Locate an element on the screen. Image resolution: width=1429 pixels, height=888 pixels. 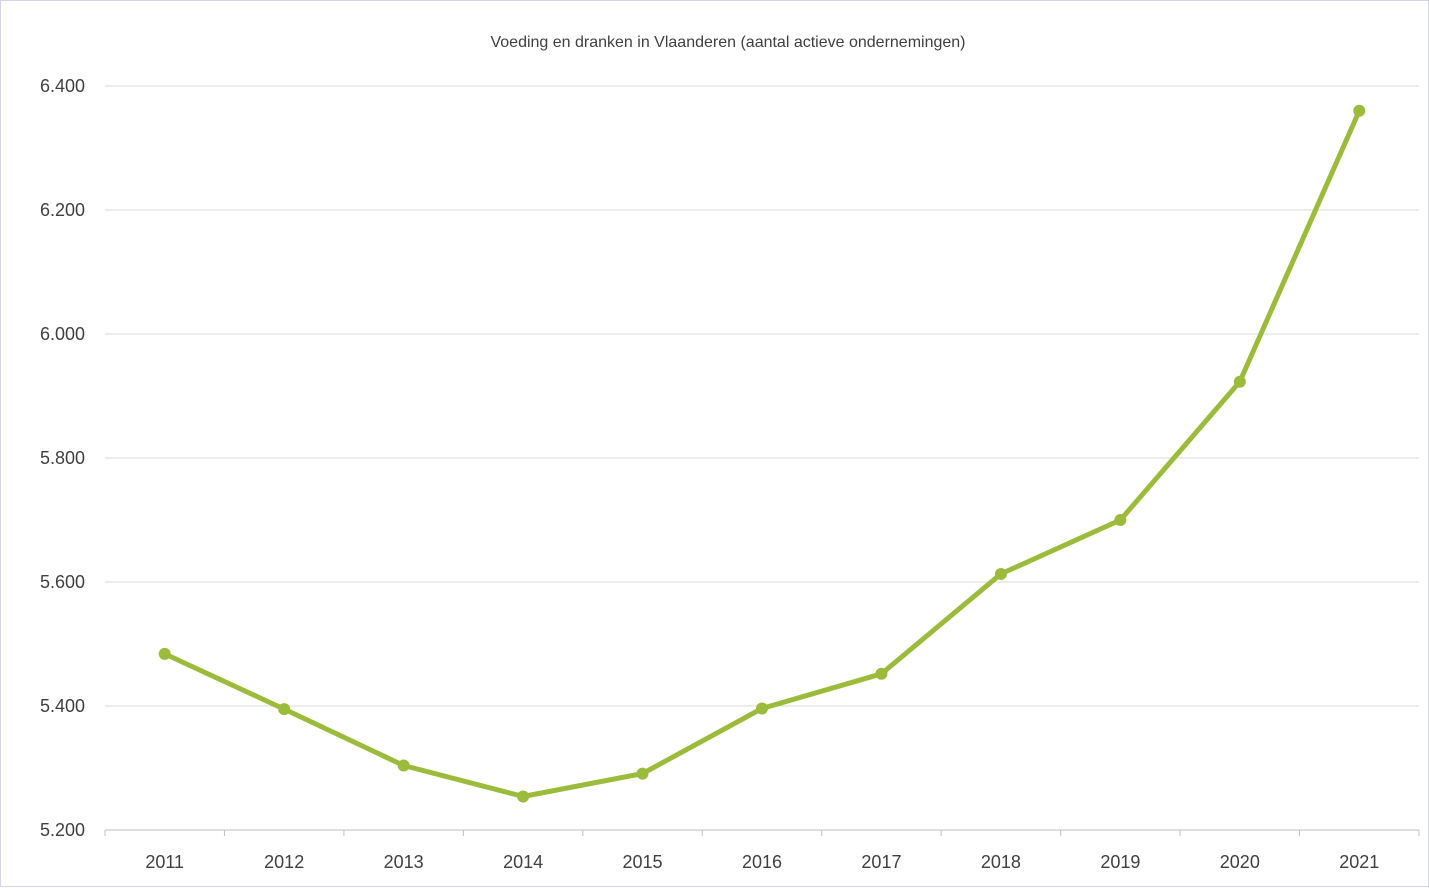
x-tick-label: 2021 is located at coordinates (1359, 862).